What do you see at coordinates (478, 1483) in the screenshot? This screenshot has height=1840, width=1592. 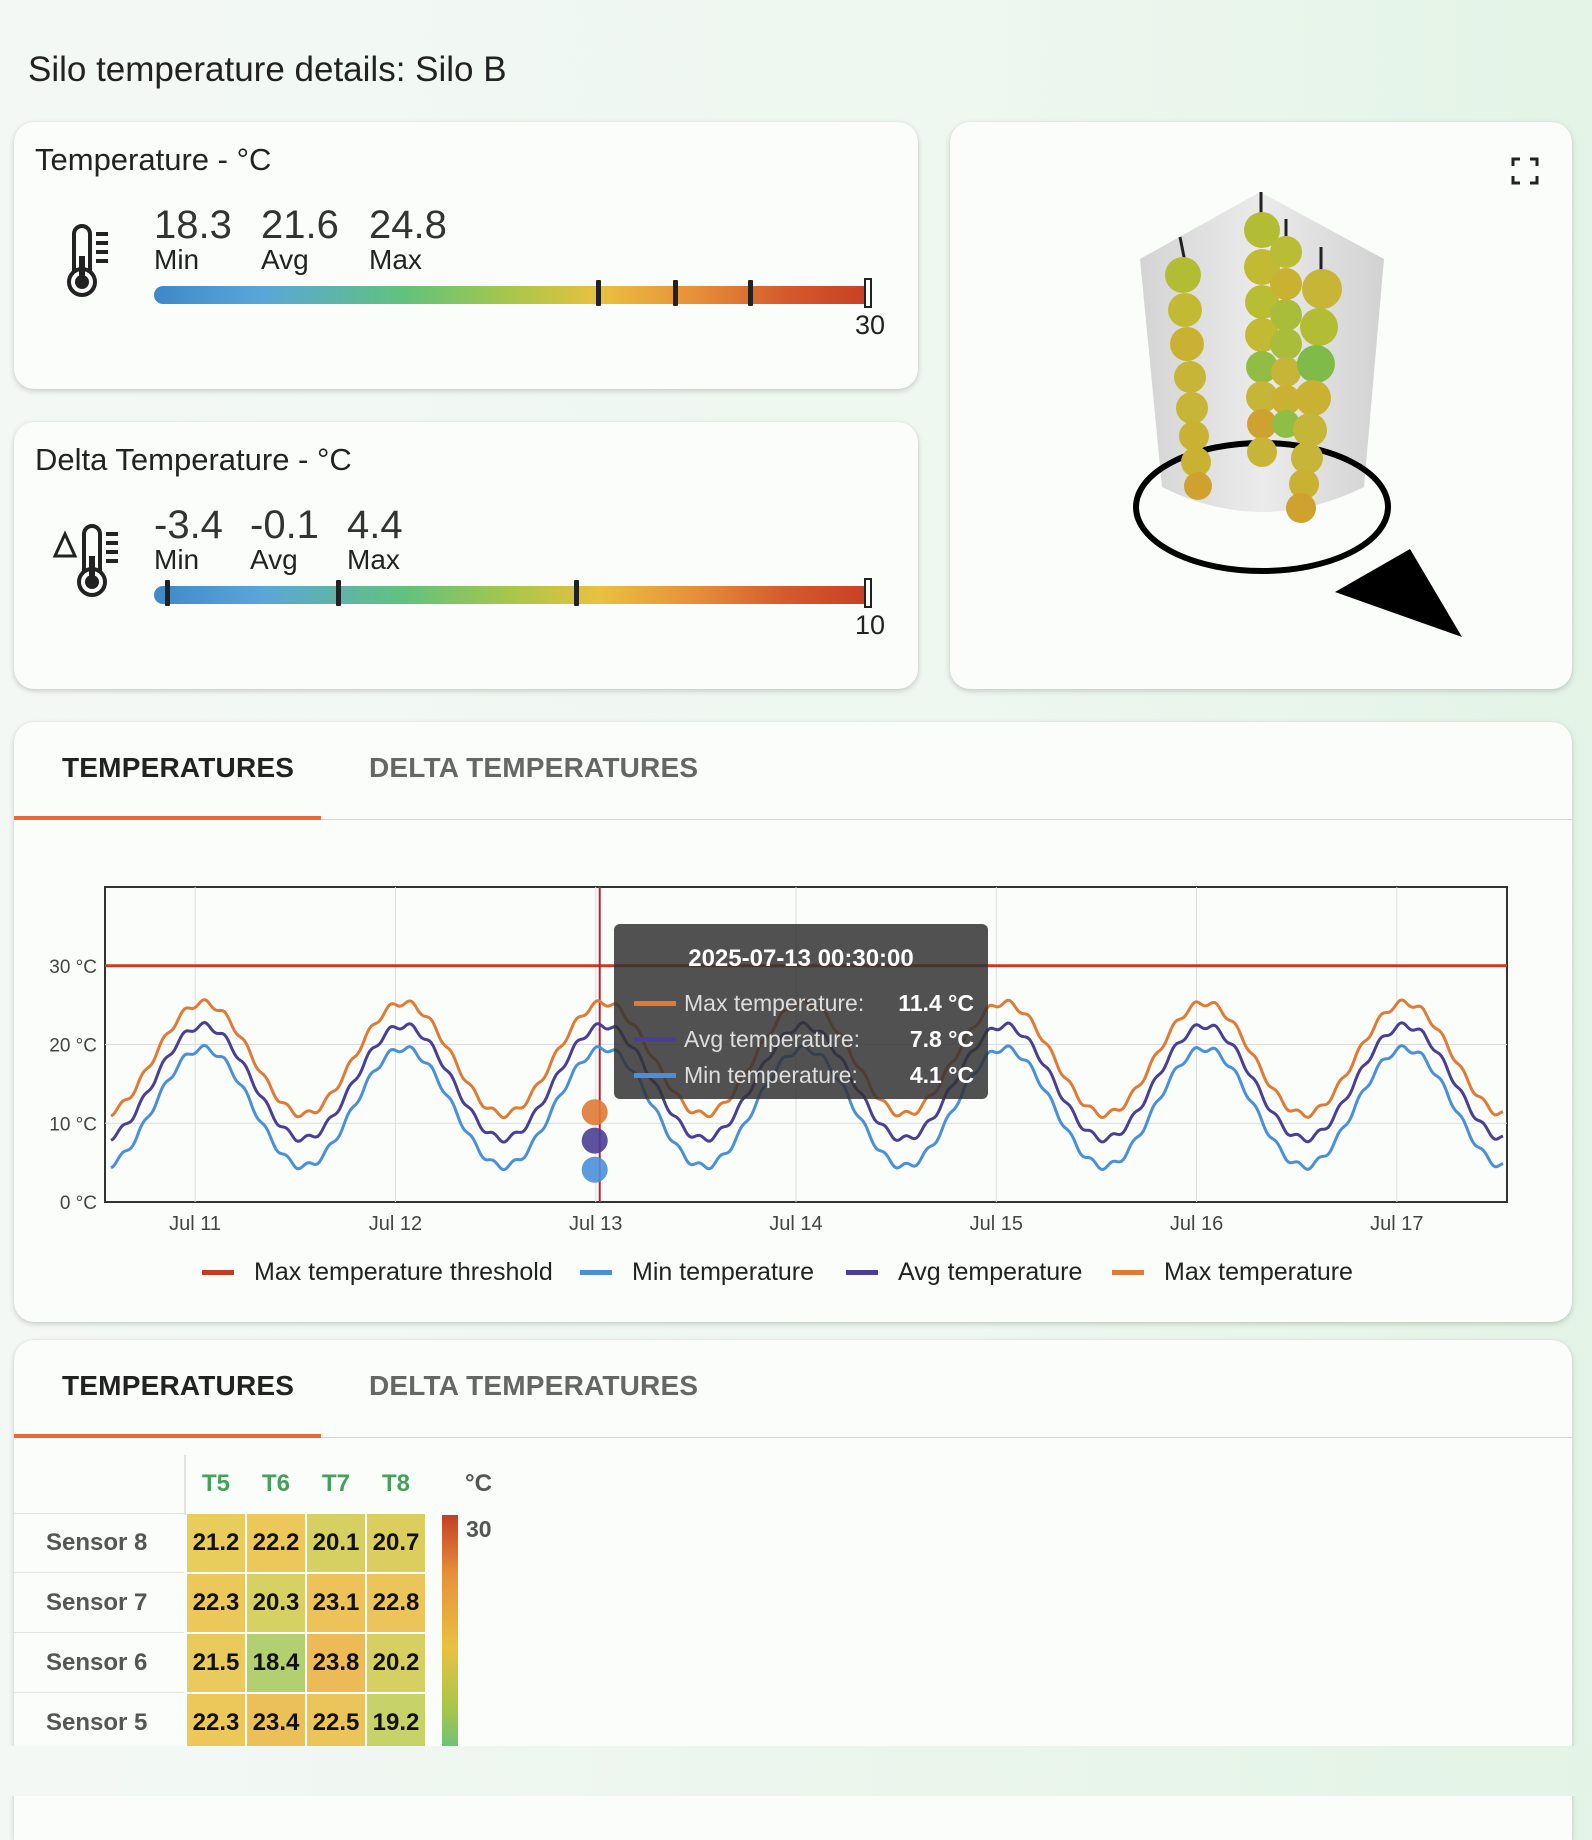 I see `heatmap-unit: °C` at bounding box center [478, 1483].